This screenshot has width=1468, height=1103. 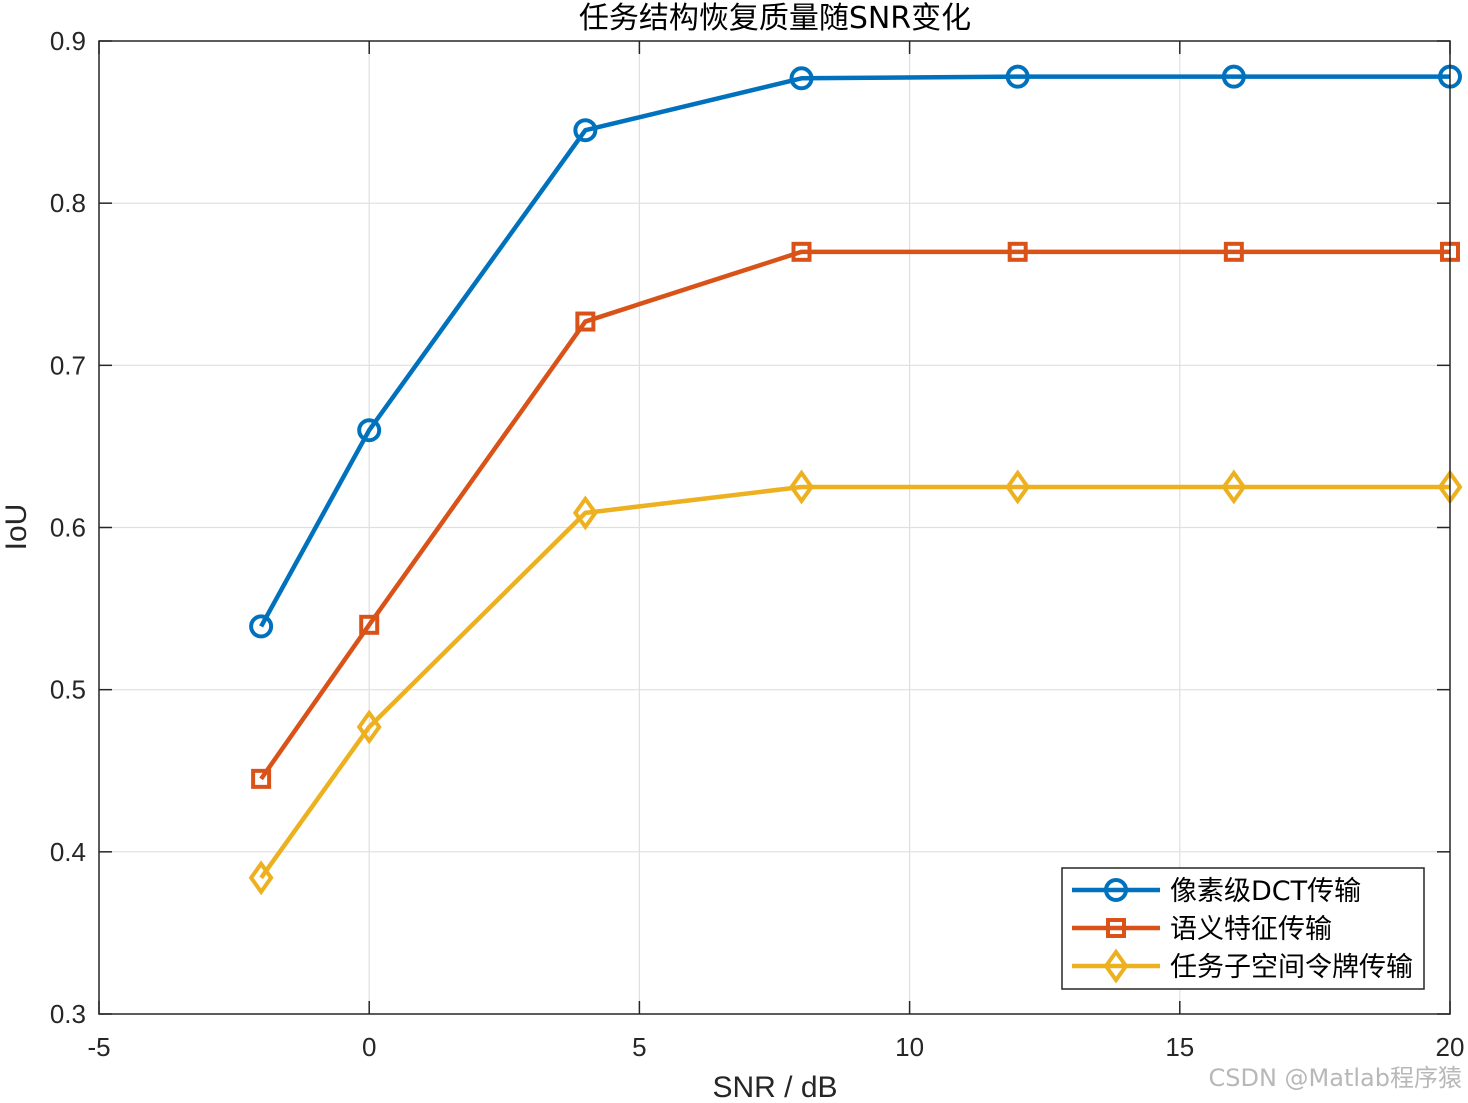 I want to click on legend-circle-marker, so click(x=1116, y=890).